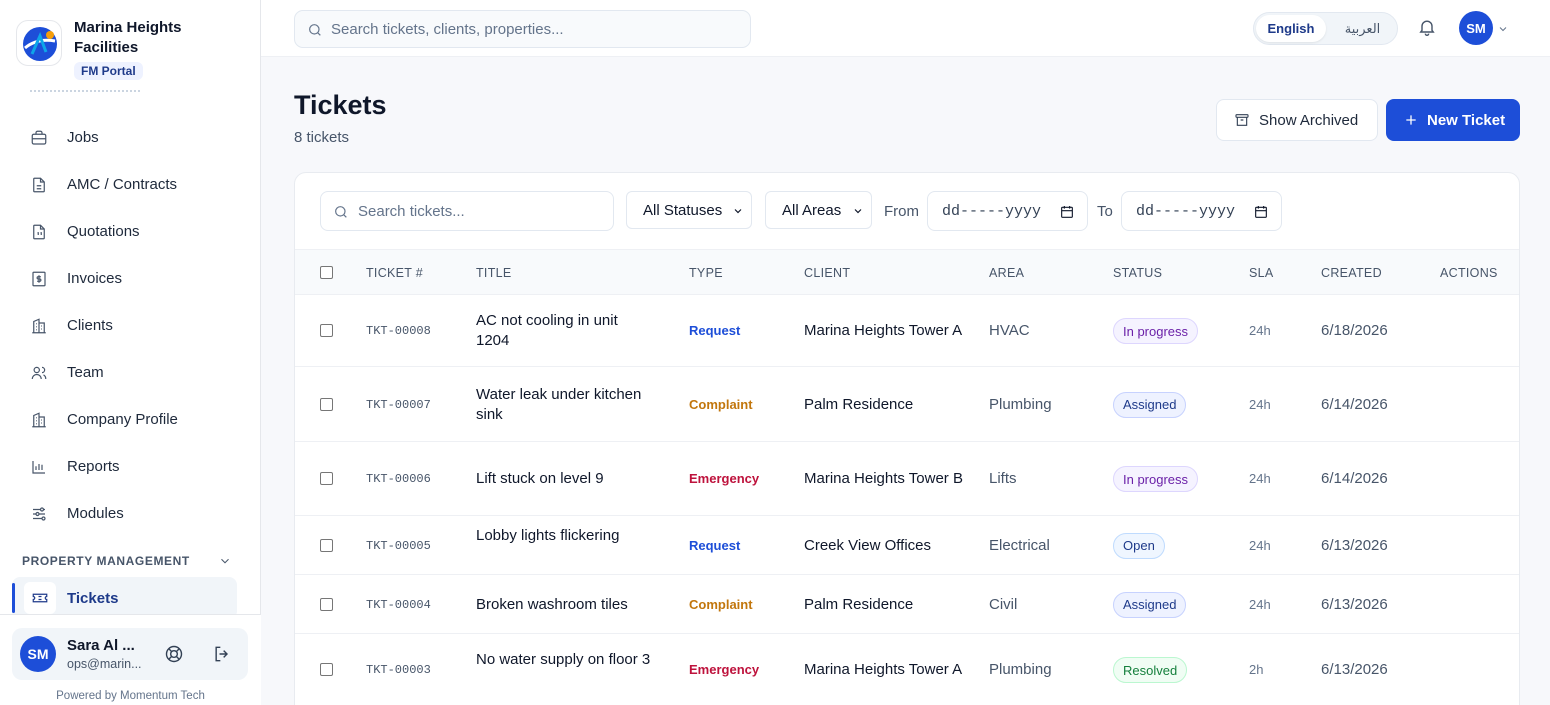 This screenshot has height=705, width=1550. I want to click on select-all-checkbox, so click(326, 272).